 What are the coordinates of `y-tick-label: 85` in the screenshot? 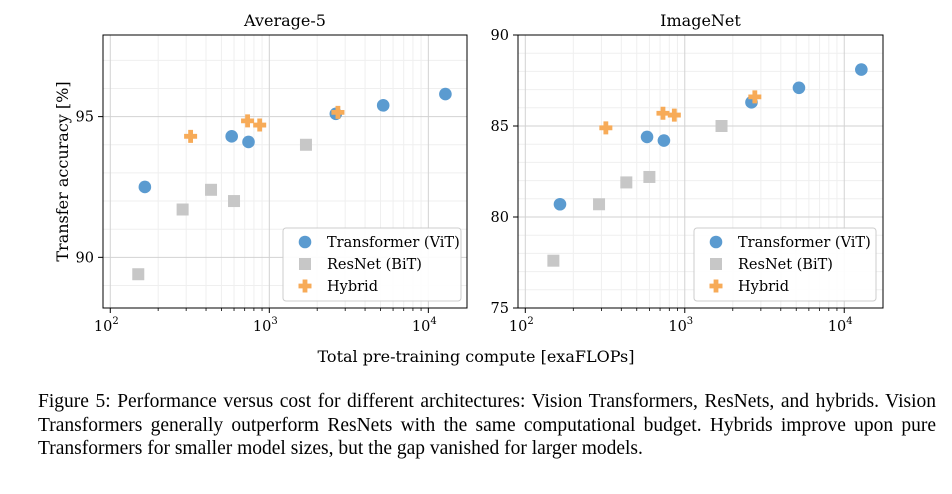 It's located at (500, 127).